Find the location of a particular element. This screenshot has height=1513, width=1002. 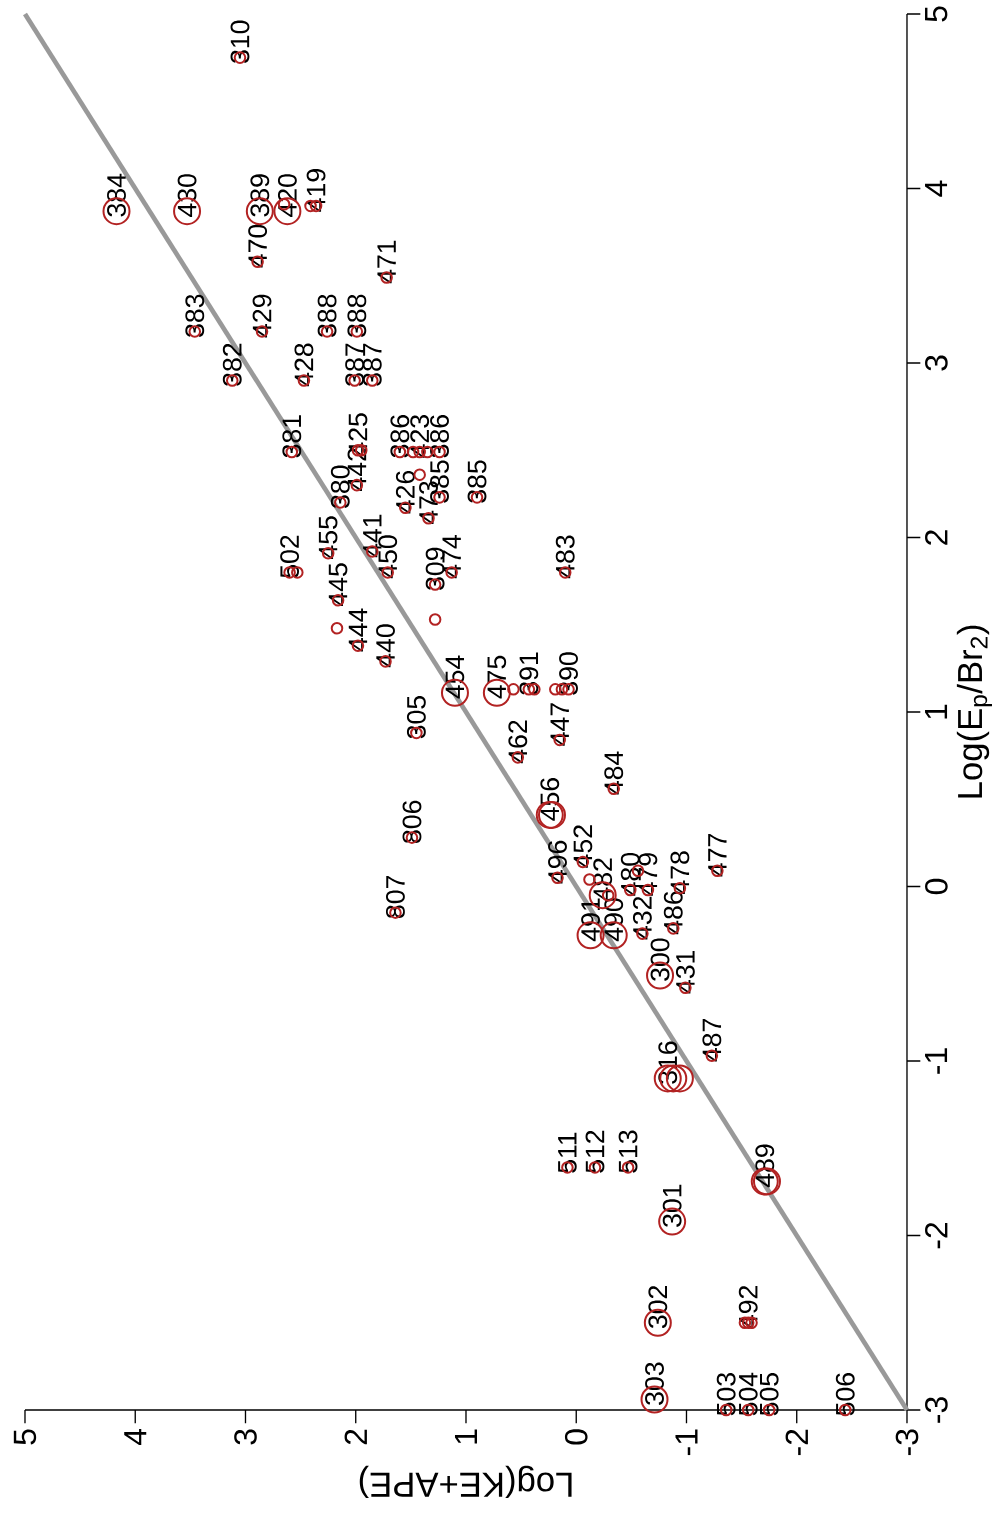

y-tick-label: -1 is located at coordinates (936, 1061).